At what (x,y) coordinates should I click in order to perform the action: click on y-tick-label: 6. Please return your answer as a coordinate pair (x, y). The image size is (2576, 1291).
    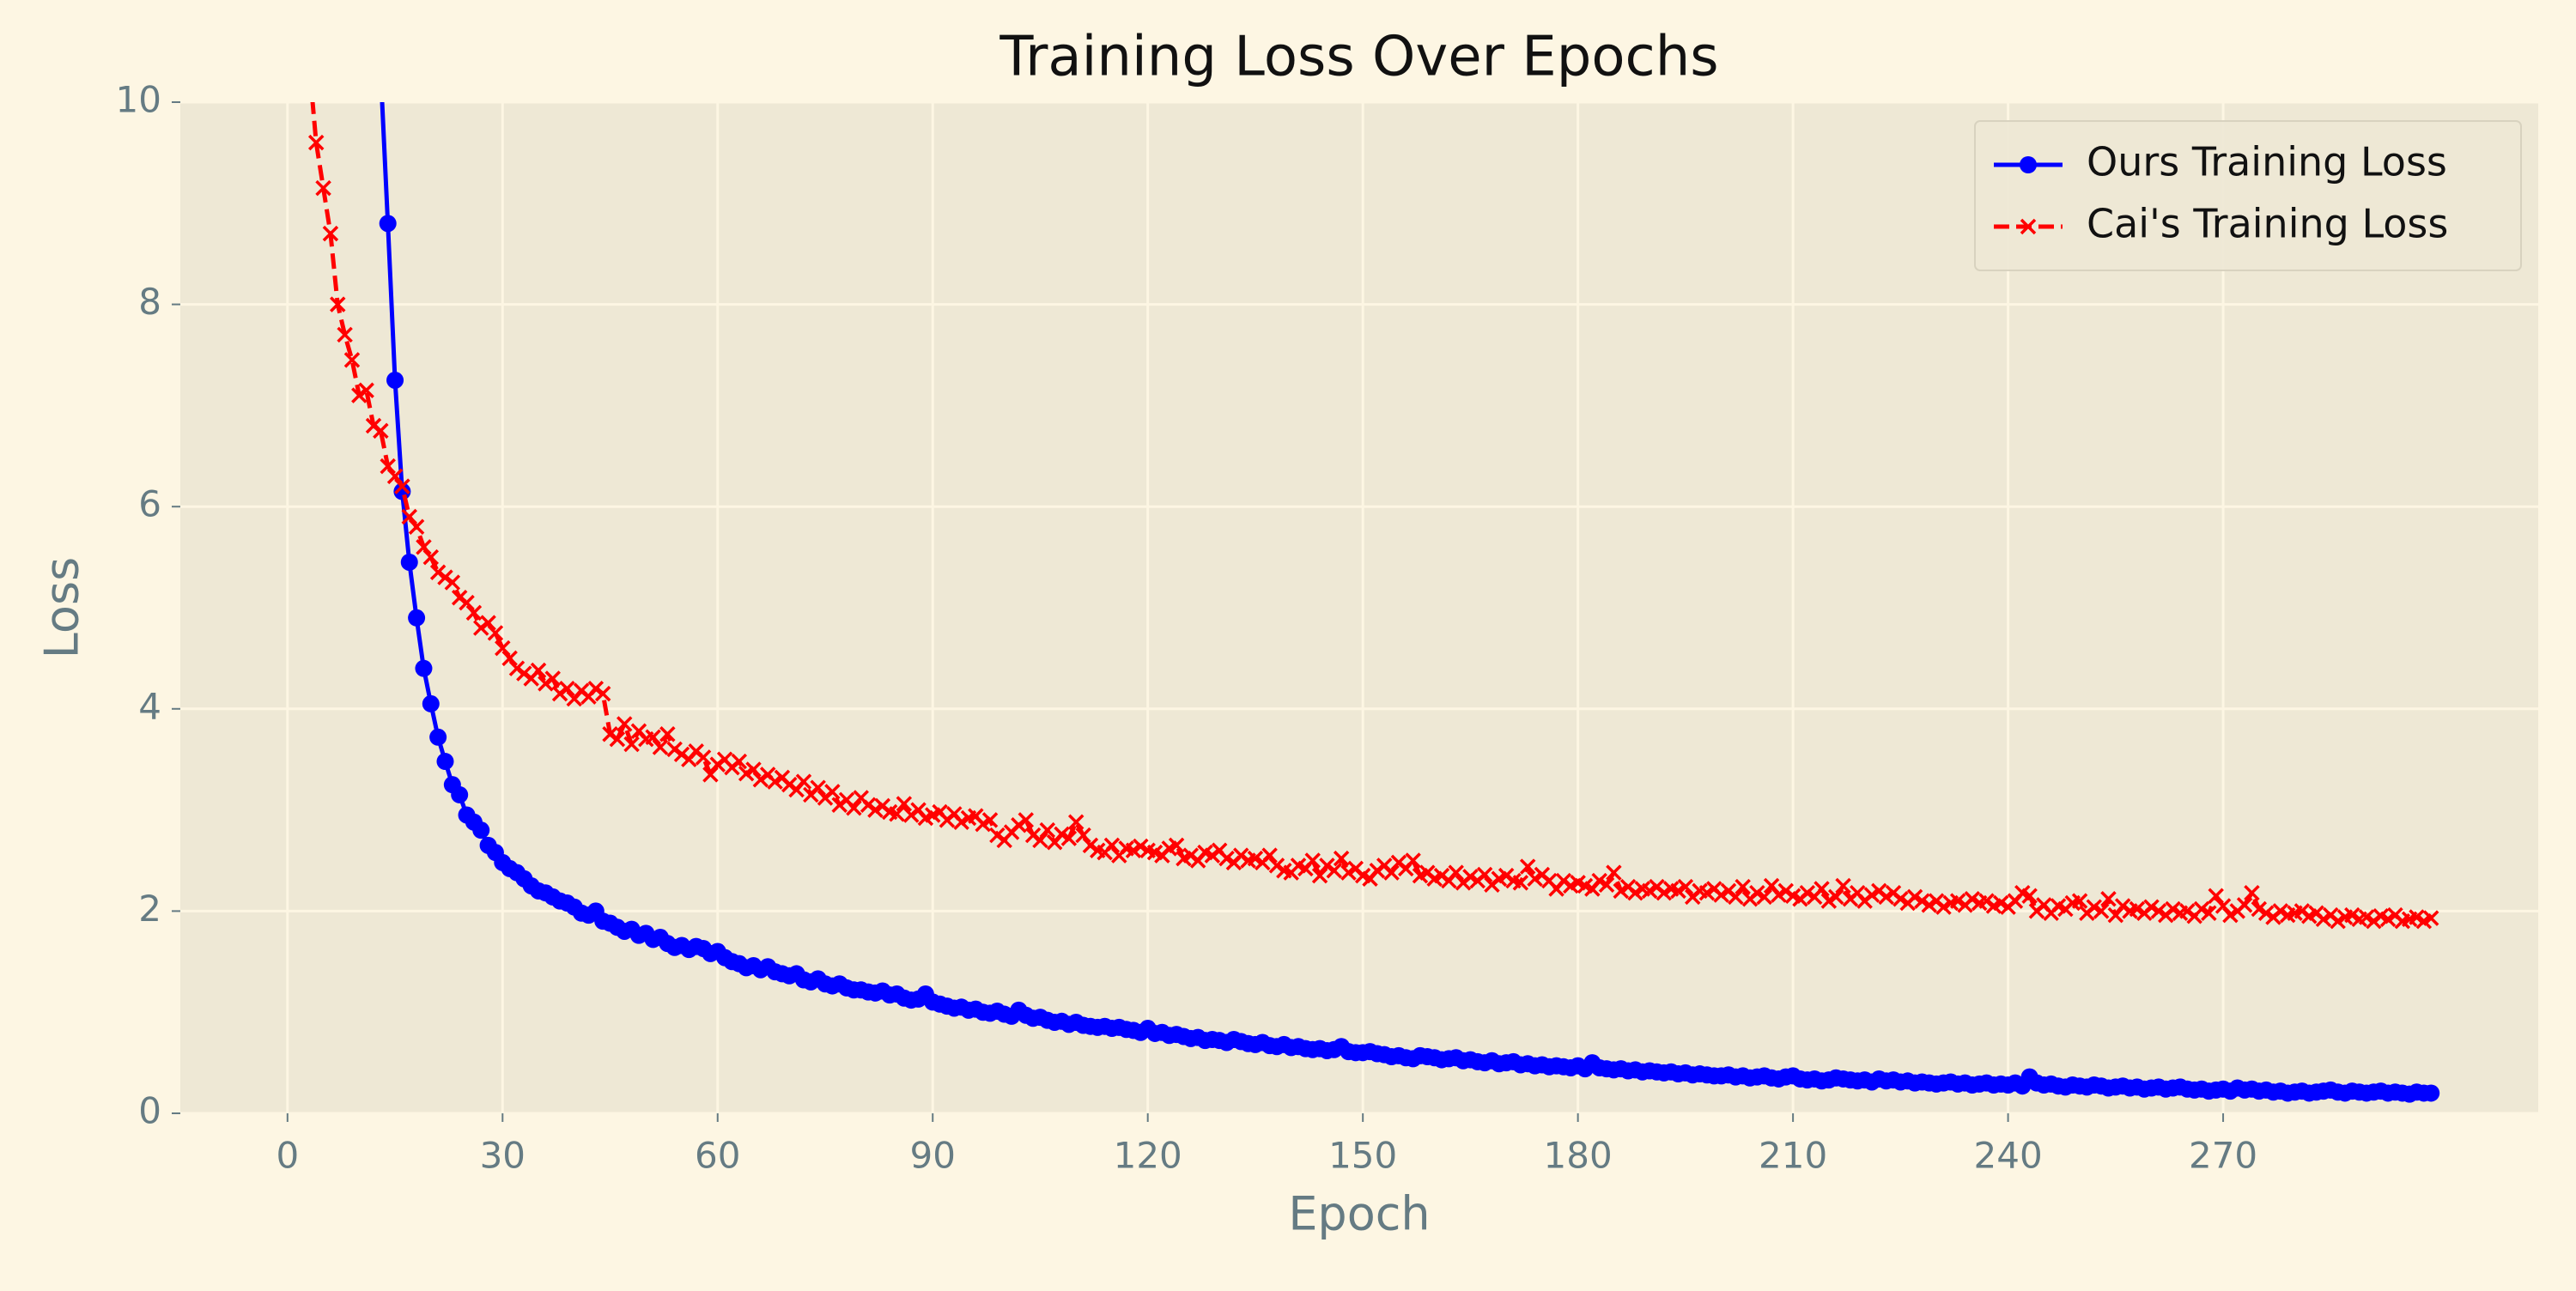
    Looking at the image, I should click on (149, 504).